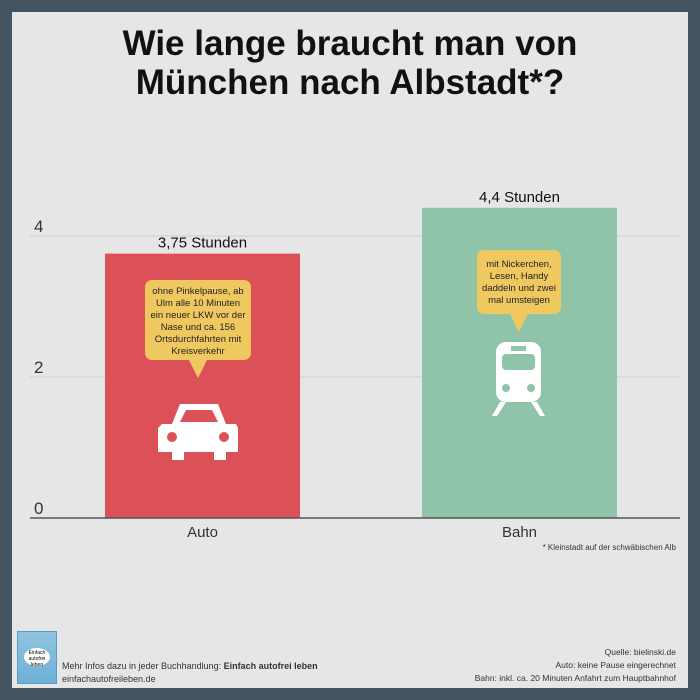 This screenshot has height=700, width=700. I want to click on x-tick-label: Bahn, so click(519, 532).